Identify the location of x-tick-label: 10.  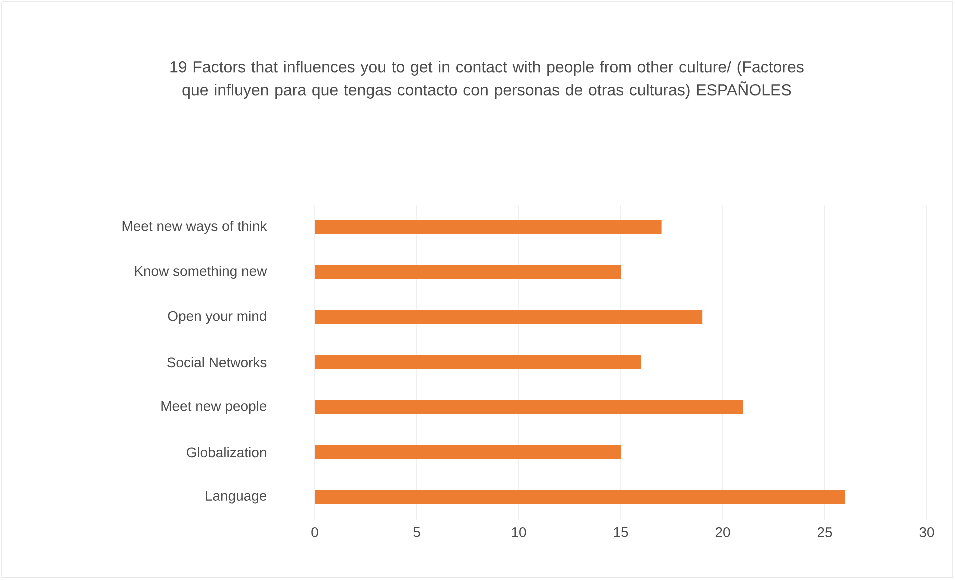
(519, 533).